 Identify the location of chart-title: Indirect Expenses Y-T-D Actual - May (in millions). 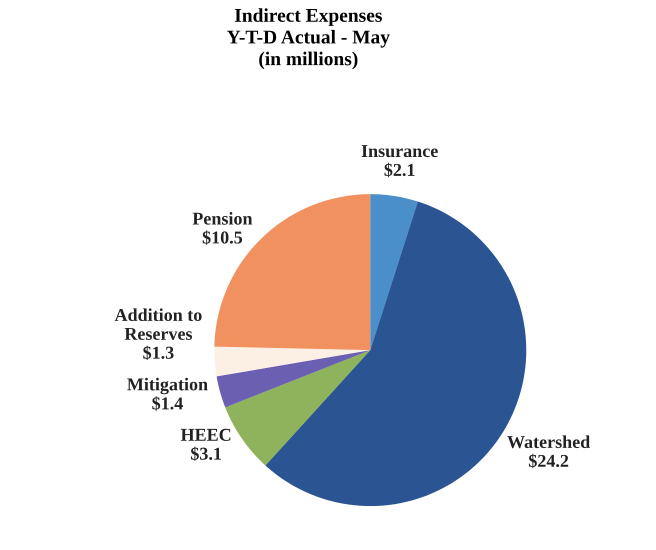
(308, 39).